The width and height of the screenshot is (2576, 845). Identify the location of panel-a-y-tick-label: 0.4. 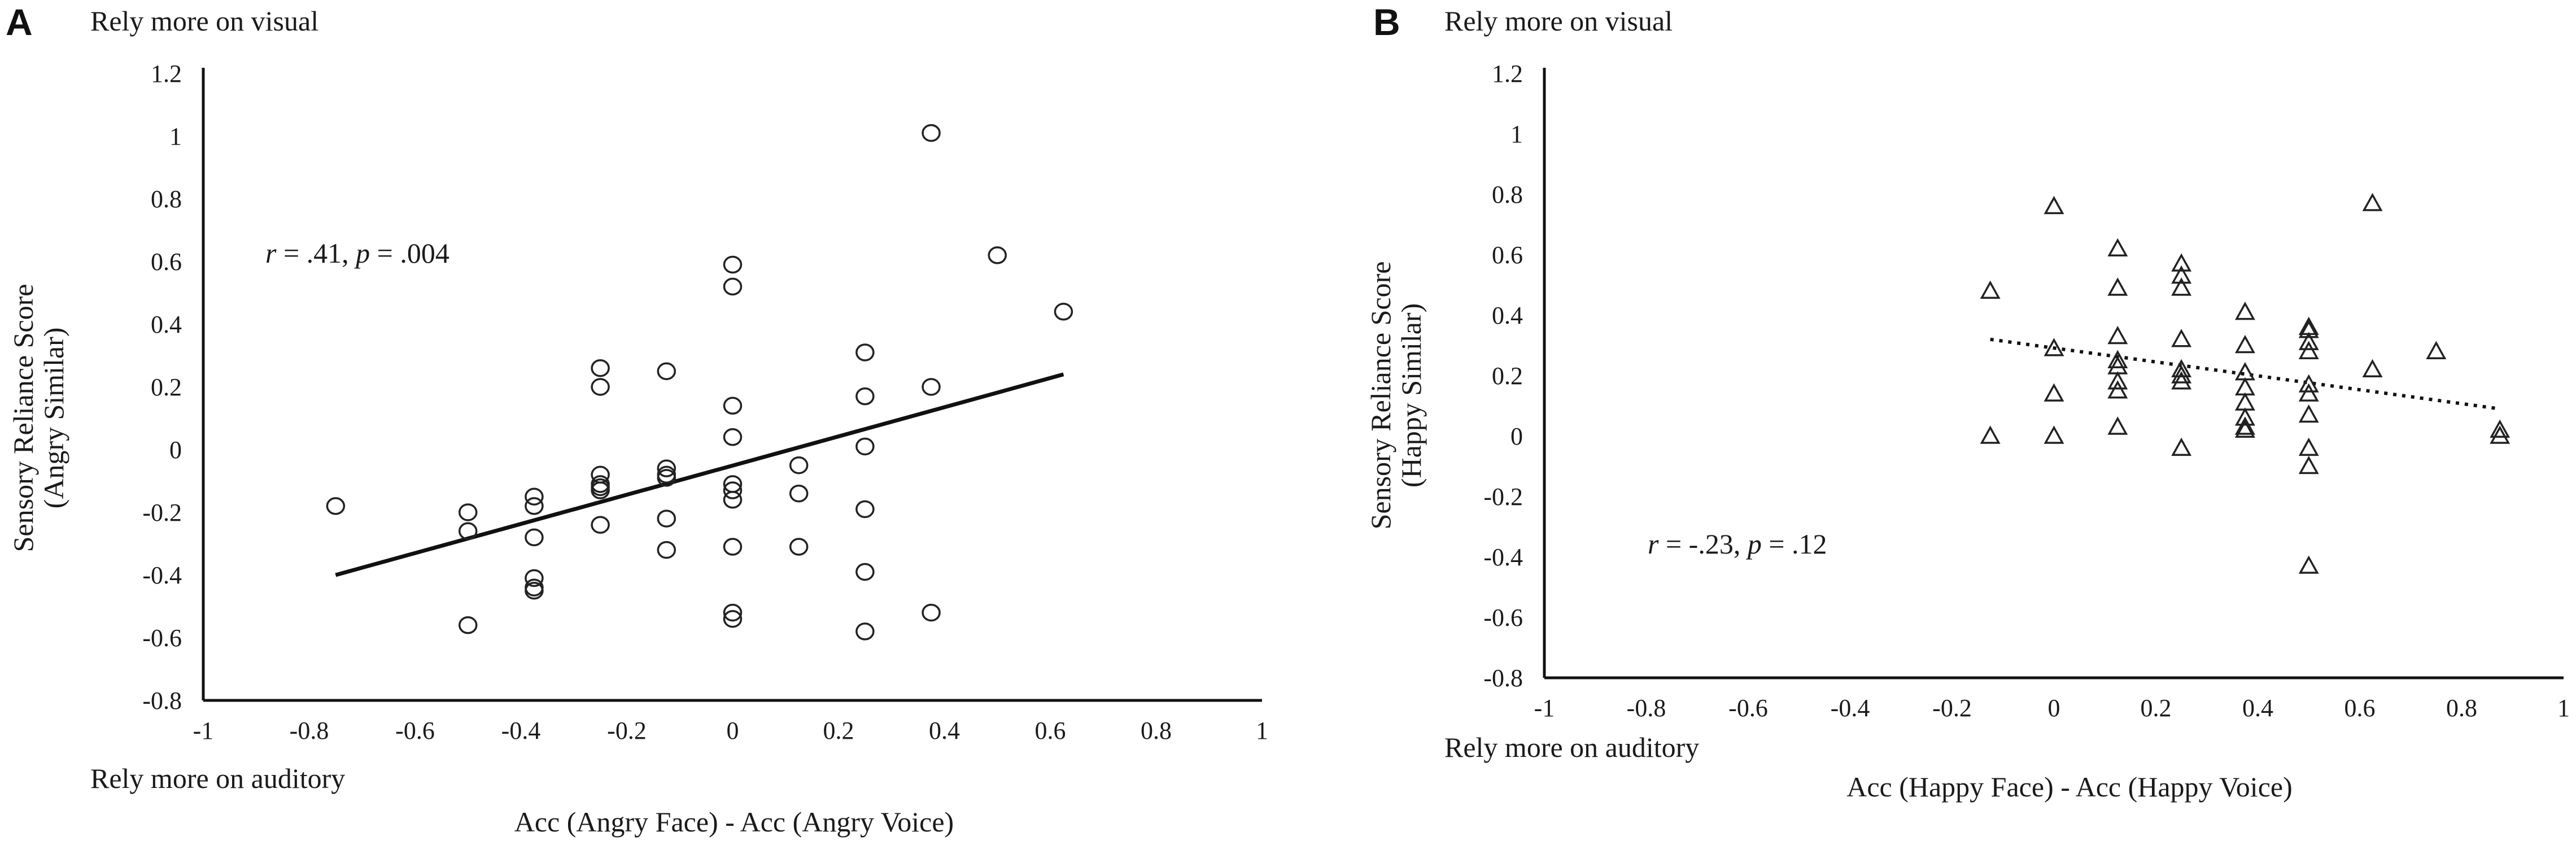
(166, 324).